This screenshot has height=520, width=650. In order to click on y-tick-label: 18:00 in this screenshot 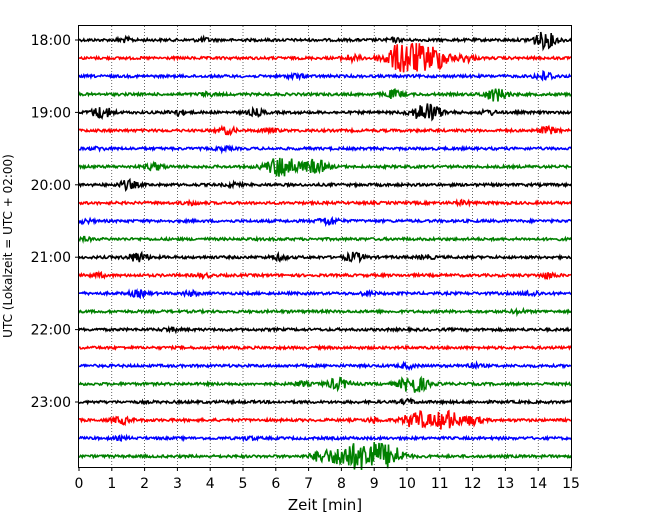, I will do `click(51, 41)`.